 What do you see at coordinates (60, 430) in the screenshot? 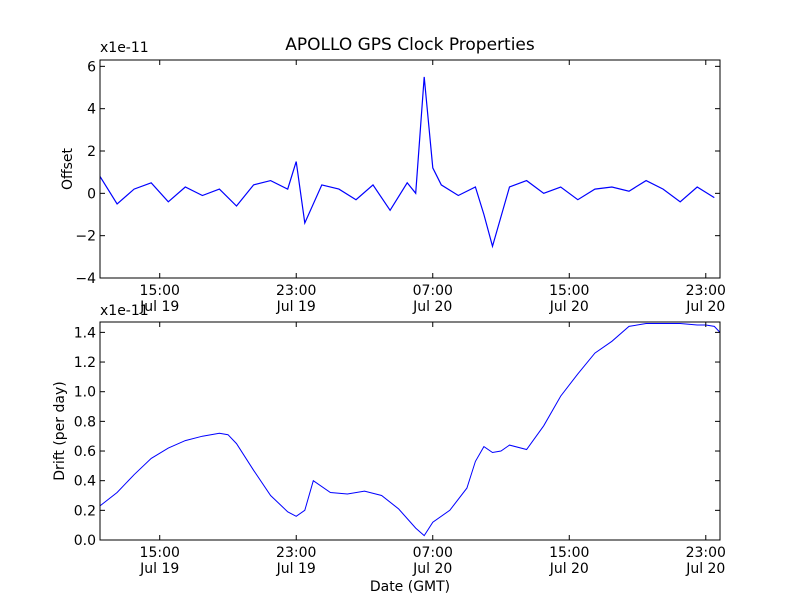
I see `drift-ylabel: Drift (per day)` at bounding box center [60, 430].